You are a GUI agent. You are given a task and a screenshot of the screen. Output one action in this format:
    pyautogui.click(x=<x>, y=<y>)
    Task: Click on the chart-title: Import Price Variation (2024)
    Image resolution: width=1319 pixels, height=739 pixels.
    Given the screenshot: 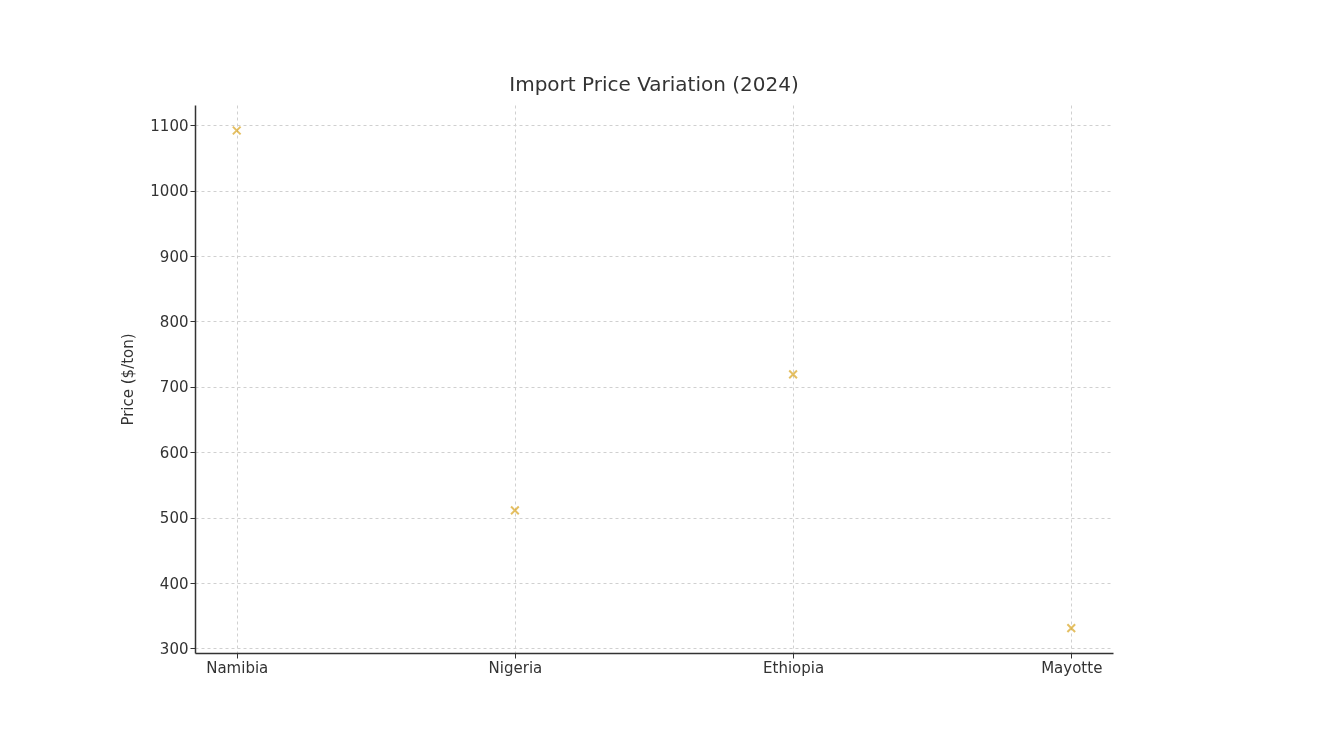 What is the action you would take?
    pyautogui.click(x=654, y=84)
    